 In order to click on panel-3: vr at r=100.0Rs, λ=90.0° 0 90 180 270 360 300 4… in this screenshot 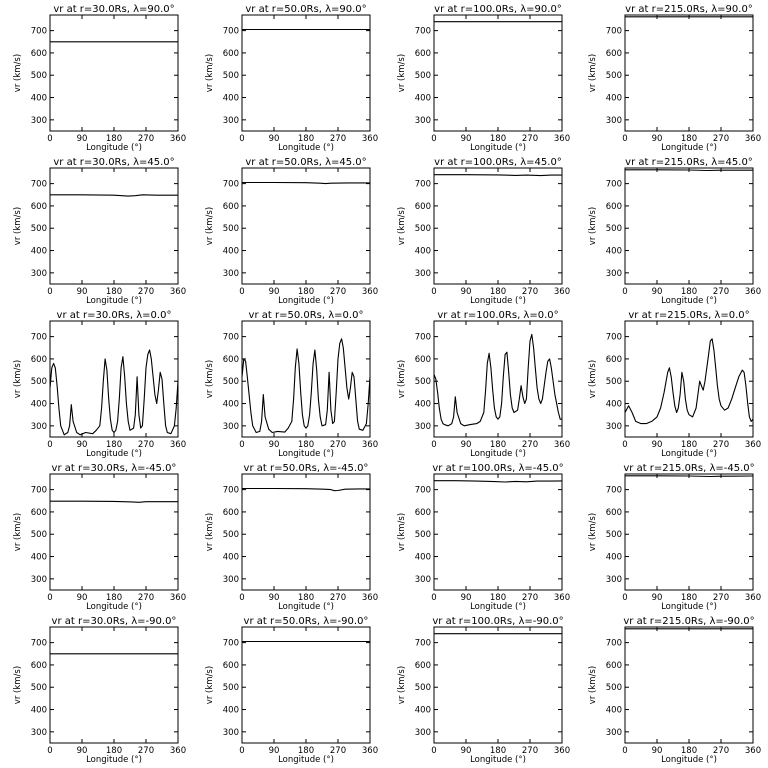, I will do `click(483, 78)`.